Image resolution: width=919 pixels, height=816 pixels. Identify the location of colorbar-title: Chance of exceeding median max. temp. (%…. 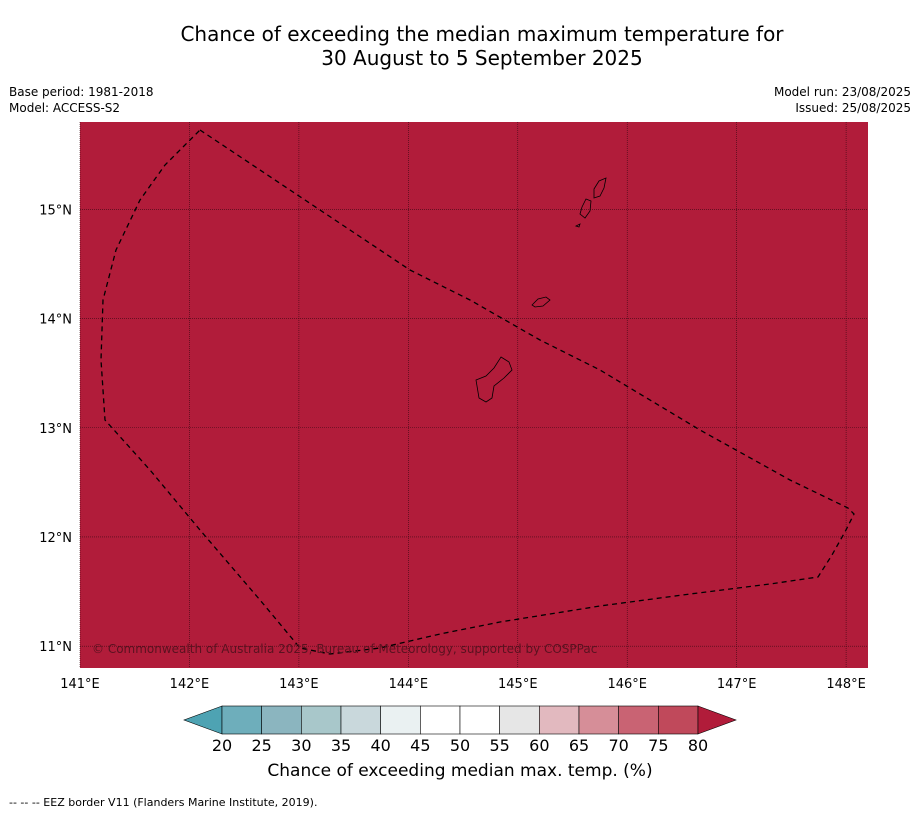
(460, 771).